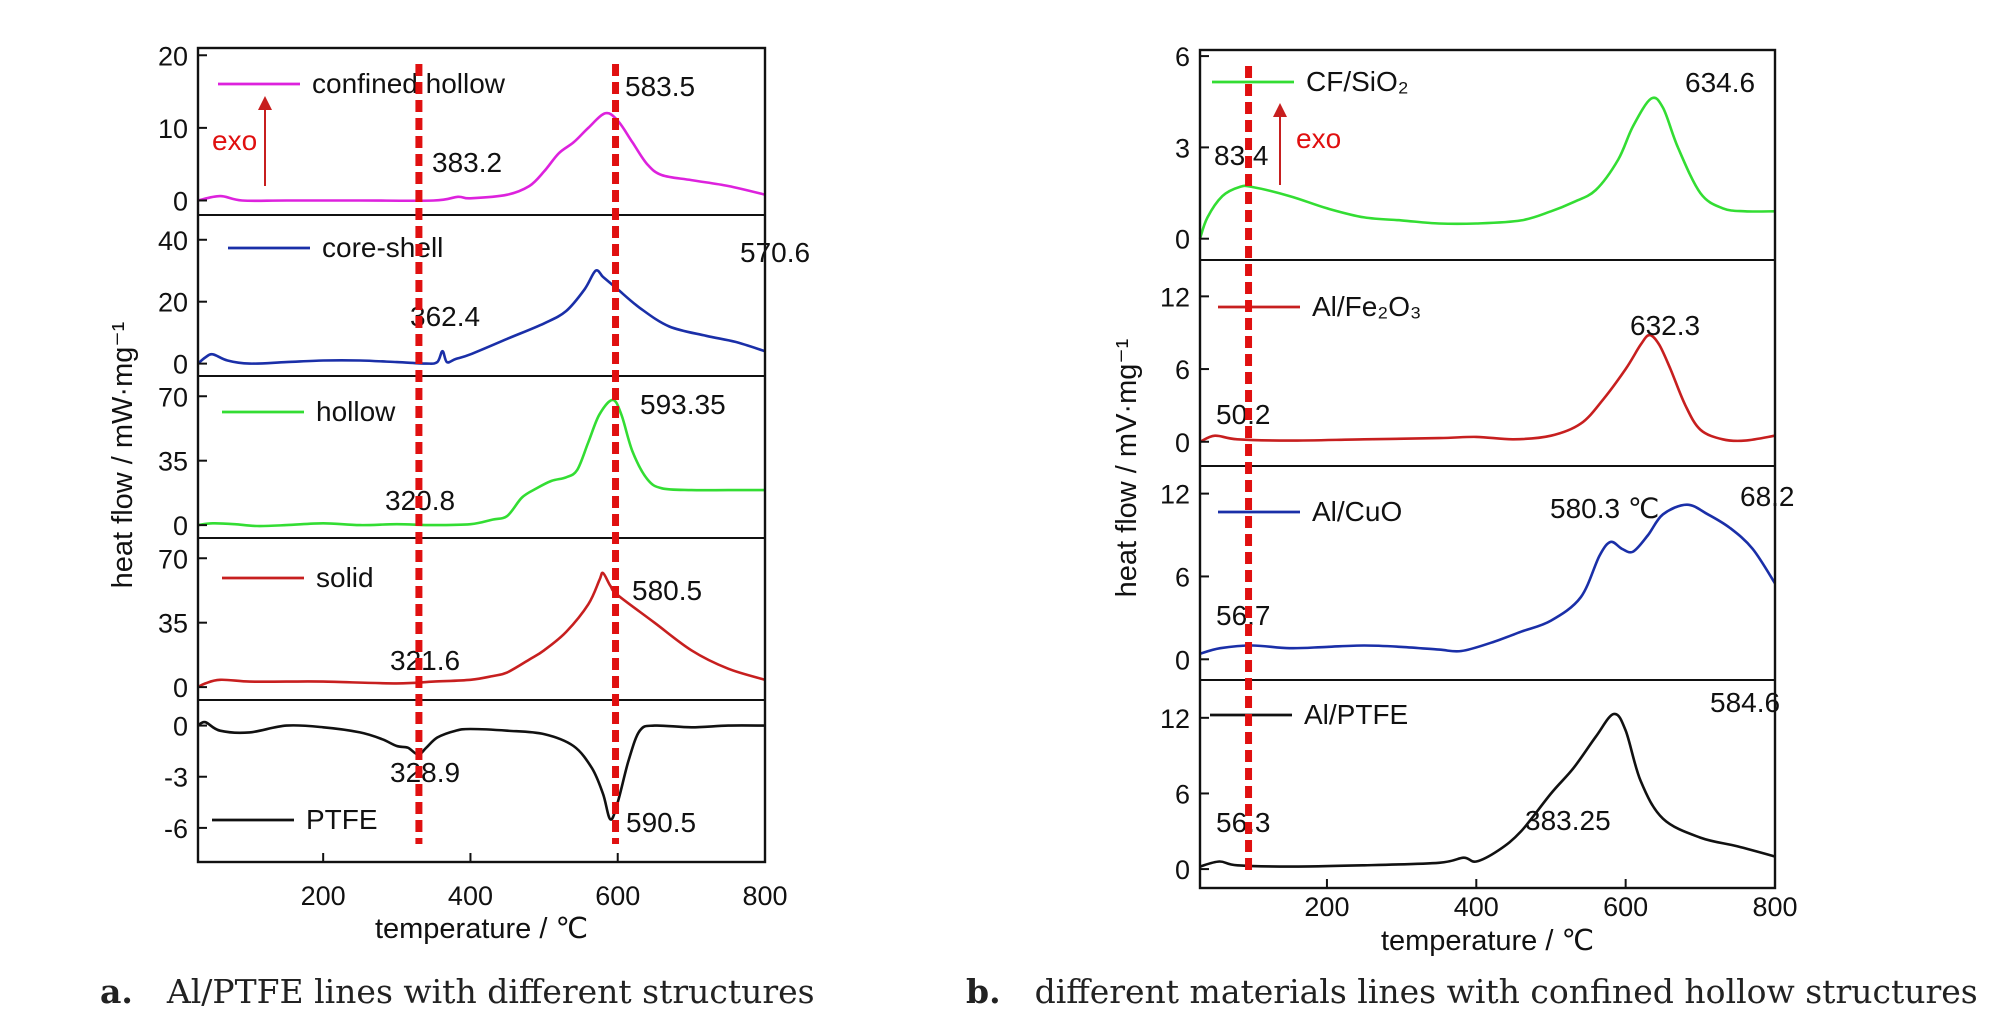 The width and height of the screenshot is (2009, 1036). Describe the element at coordinates (1356, 714) in the screenshot. I see `fig1-legend-label-3: Al/PTFE` at that location.